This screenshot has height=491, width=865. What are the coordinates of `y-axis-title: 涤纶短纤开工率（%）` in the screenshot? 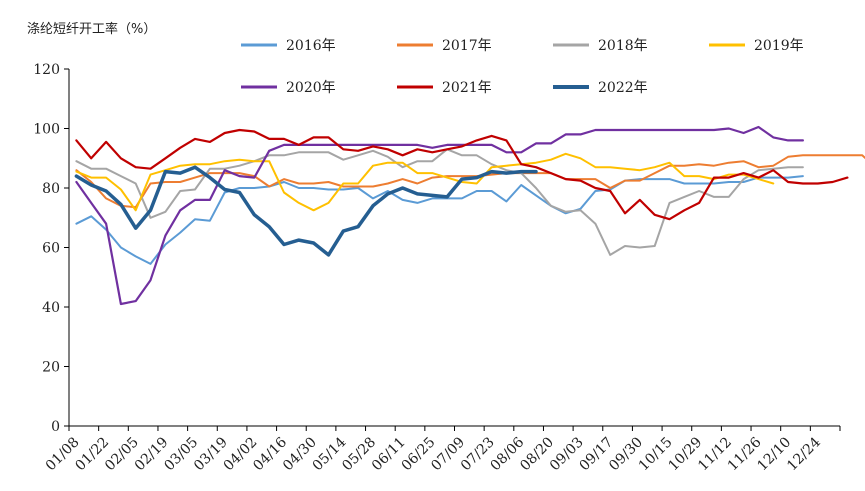 It's located at (91, 29).